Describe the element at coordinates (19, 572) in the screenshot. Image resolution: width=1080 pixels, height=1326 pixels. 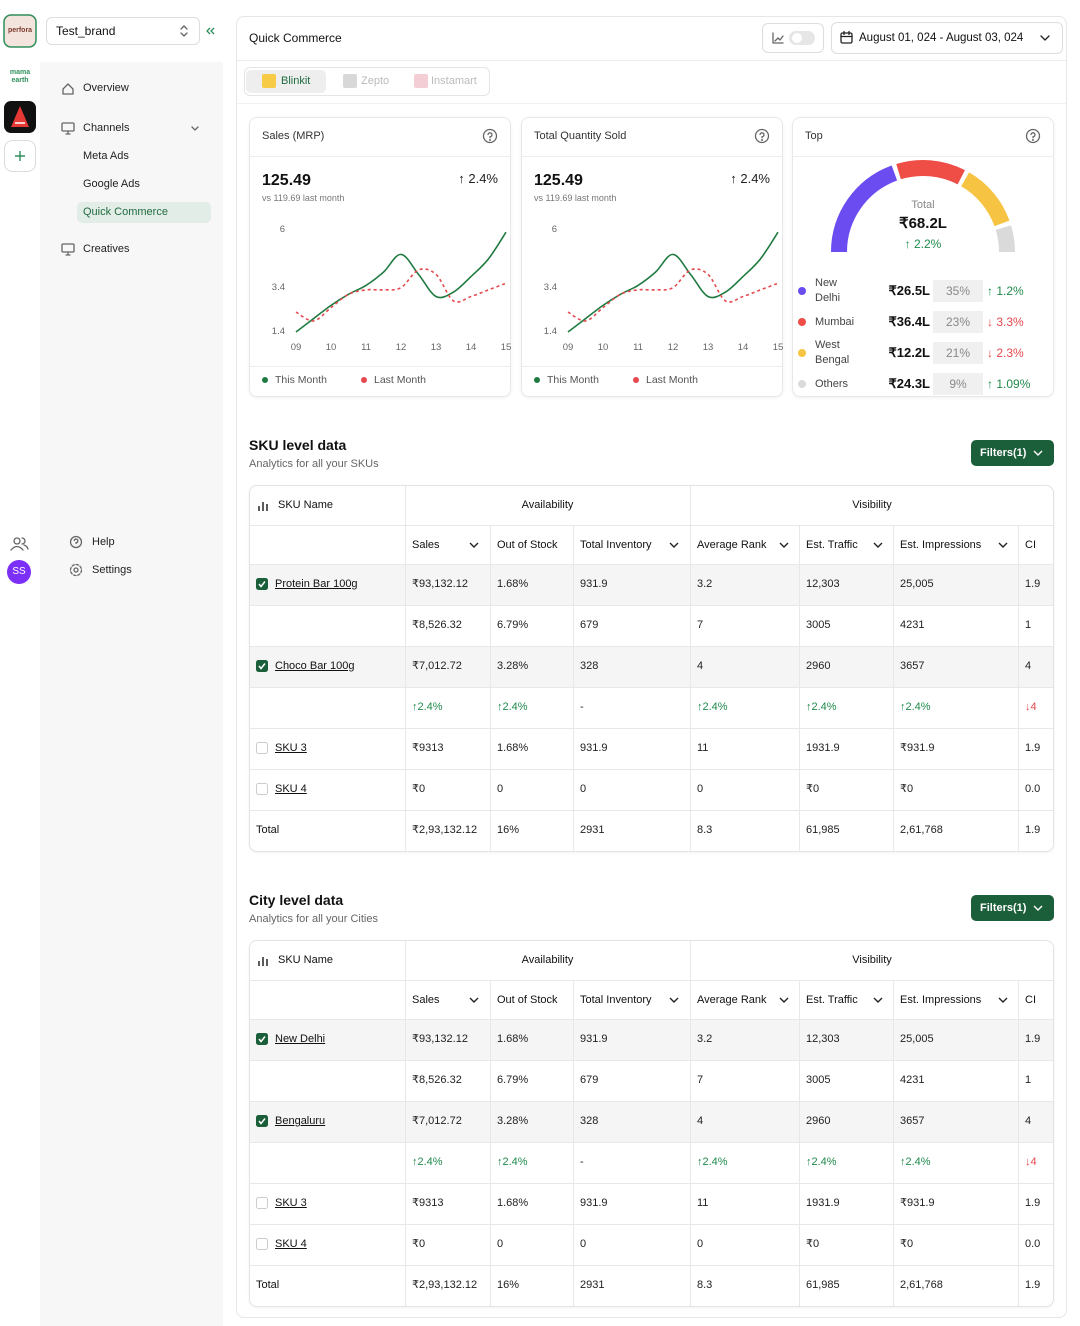
I see `avatar-circle` at that location.